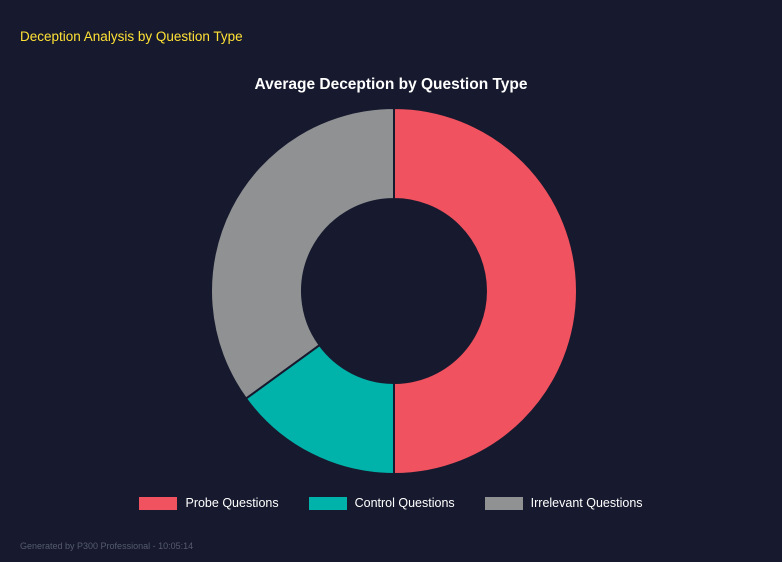 The width and height of the screenshot is (782, 562). I want to click on donut-slice-control-questions, so click(319, 409).